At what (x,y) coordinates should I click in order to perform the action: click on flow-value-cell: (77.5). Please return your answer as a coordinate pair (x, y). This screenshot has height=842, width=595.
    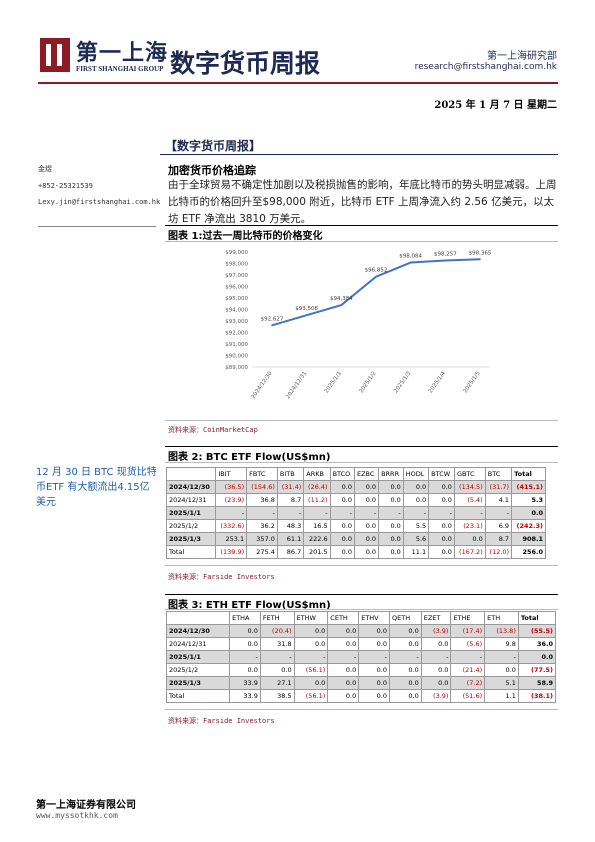
    Looking at the image, I should click on (537, 670).